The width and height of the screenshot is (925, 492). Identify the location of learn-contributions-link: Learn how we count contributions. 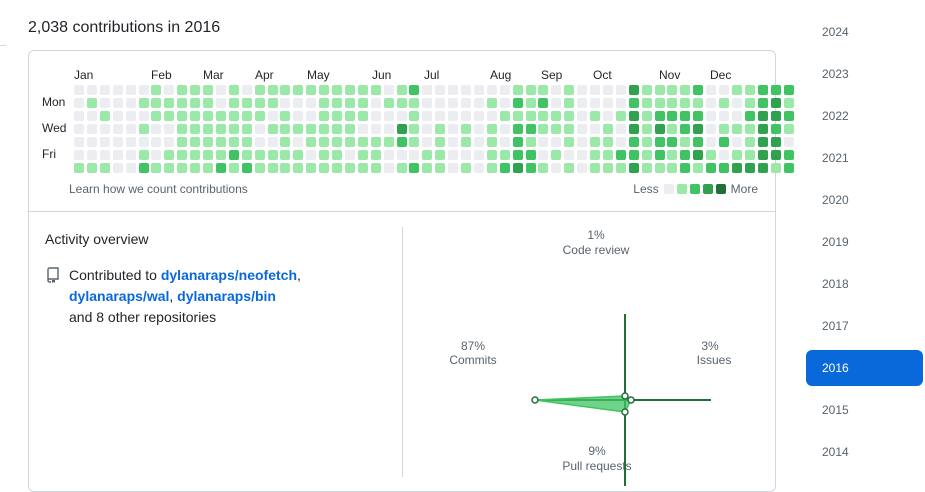
(158, 189).